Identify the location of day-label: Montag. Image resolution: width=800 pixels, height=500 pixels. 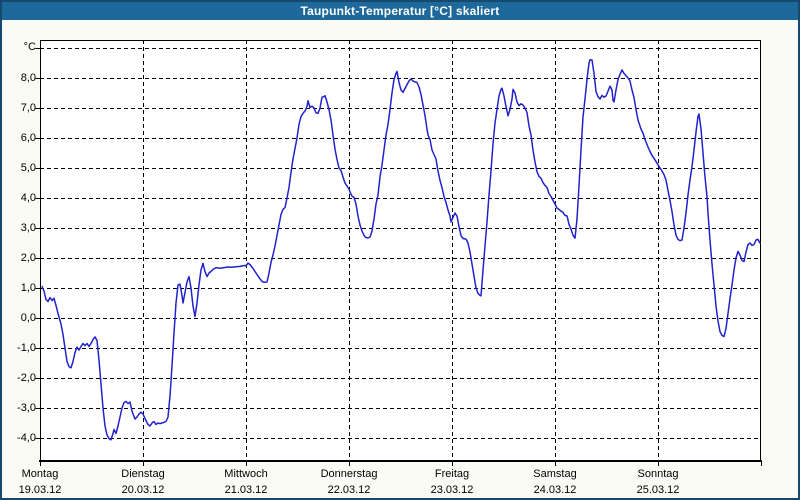
(40, 474).